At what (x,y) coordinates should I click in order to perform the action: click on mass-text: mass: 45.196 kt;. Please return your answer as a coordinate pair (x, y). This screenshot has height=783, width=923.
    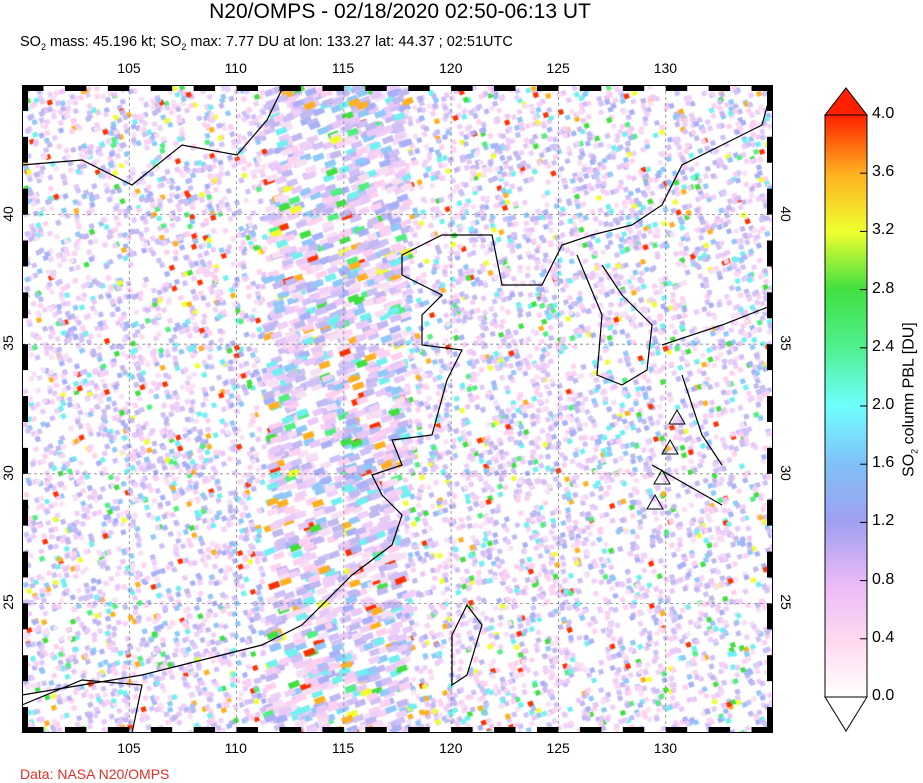
    Looking at the image, I should click on (103, 42).